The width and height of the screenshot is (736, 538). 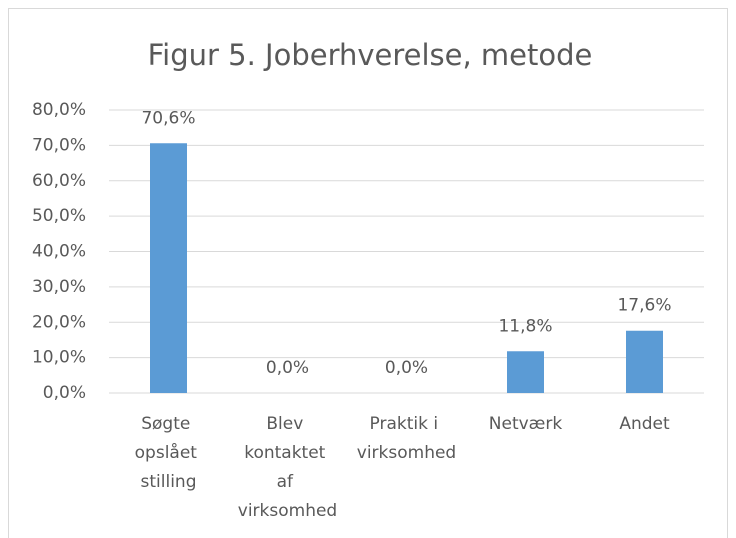 What do you see at coordinates (169, 453) in the screenshot?
I see `x-tick-label: Søgte opslået stilling` at bounding box center [169, 453].